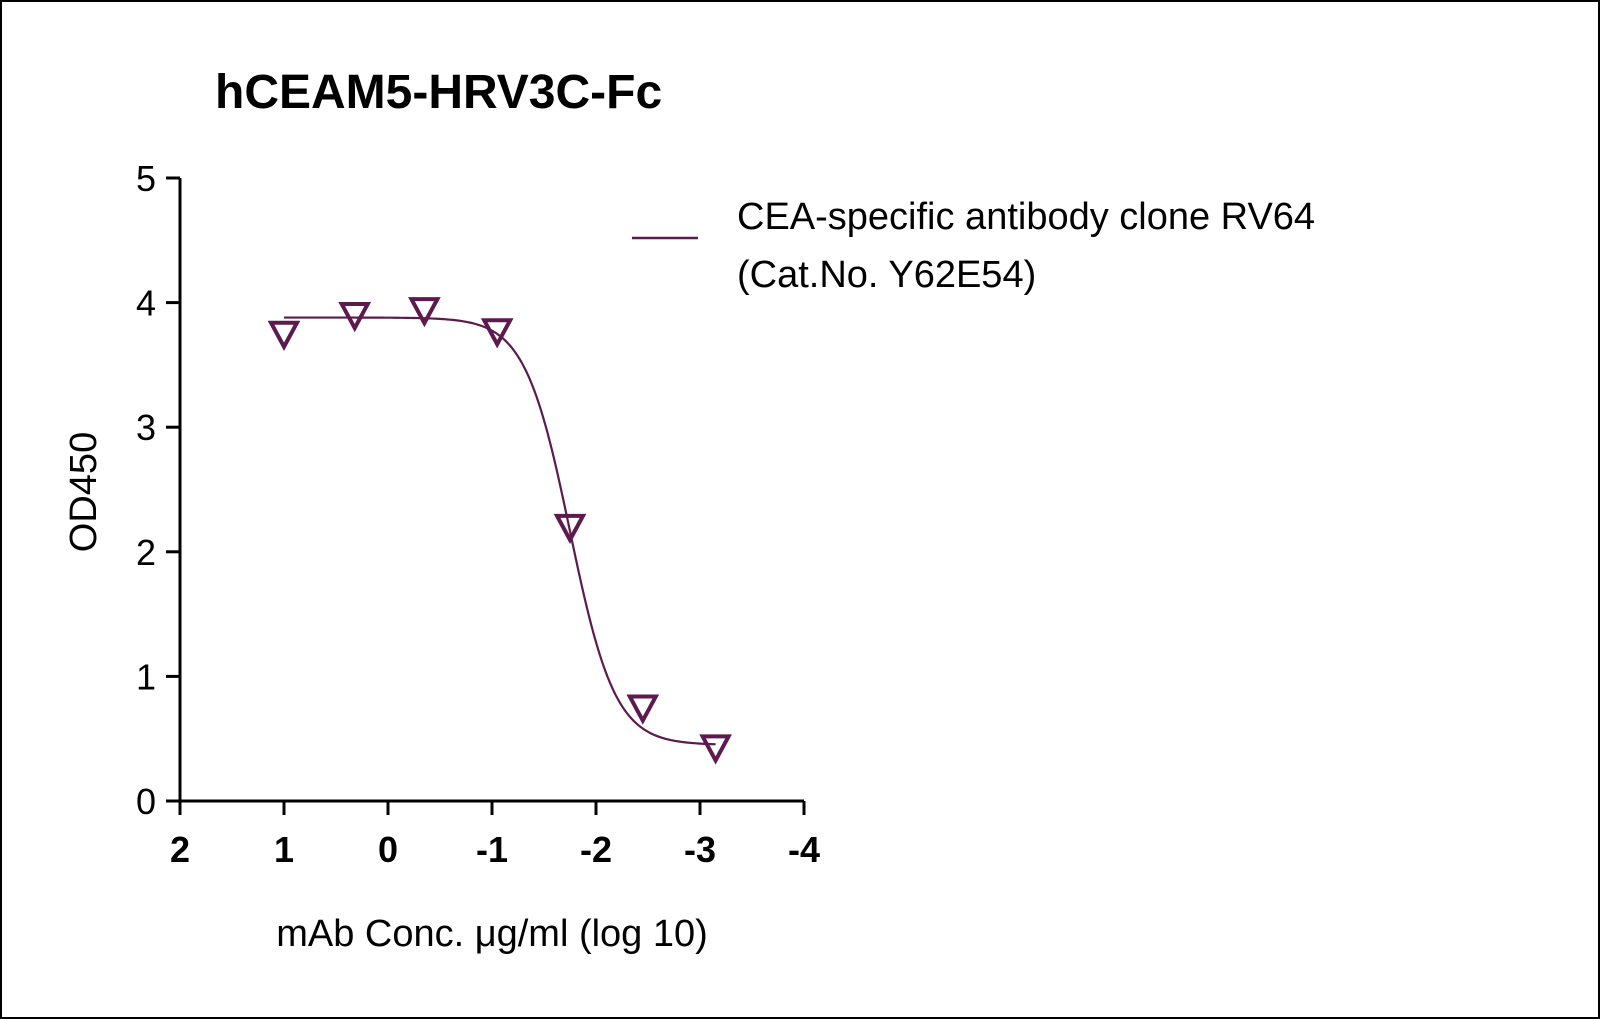 This screenshot has width=1600, height=1019. Describe the element at coordinates (492, 849) in the screenshot. I see `x-tick-label: -1` at that location.